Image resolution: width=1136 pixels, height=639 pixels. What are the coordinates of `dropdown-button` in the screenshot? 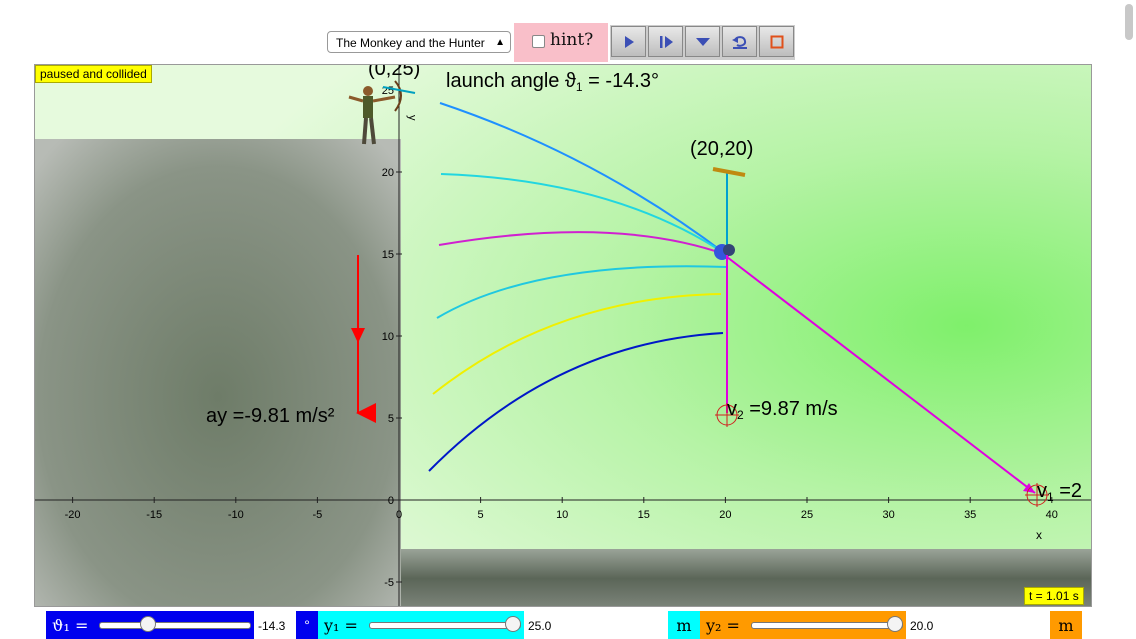 It's located at (702, 41).